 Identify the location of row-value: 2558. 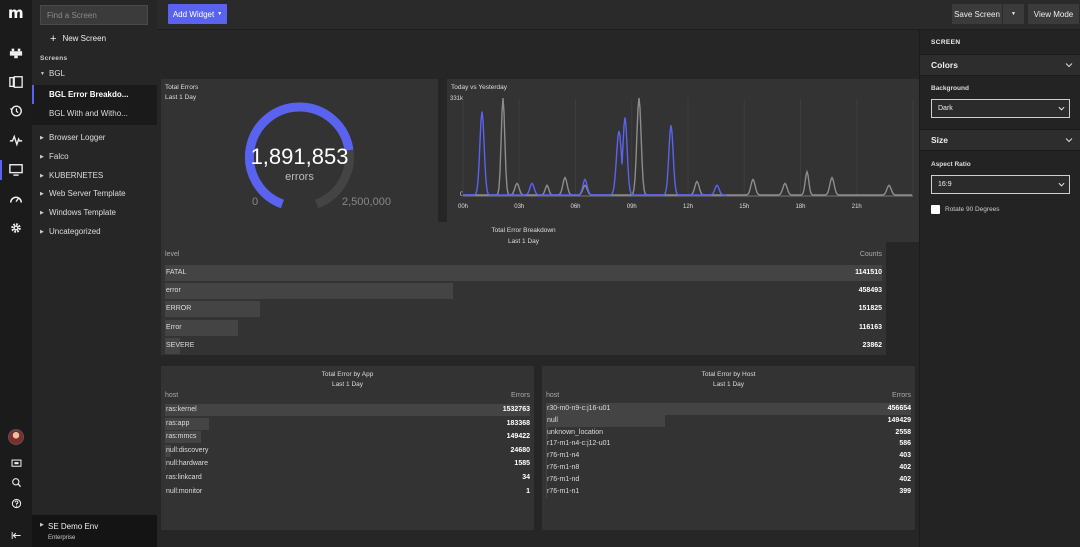
(903, 432).